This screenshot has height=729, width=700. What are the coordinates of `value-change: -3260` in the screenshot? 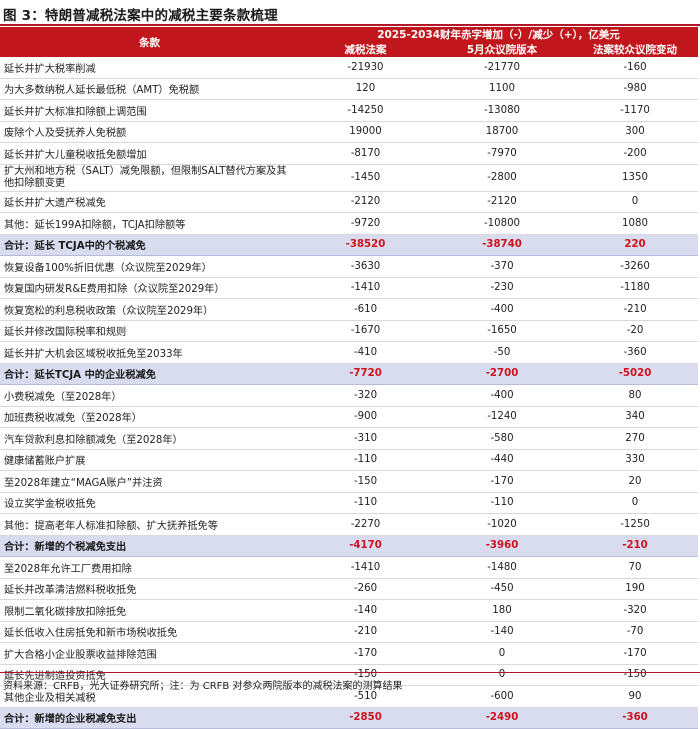 It's located at (635, 266).